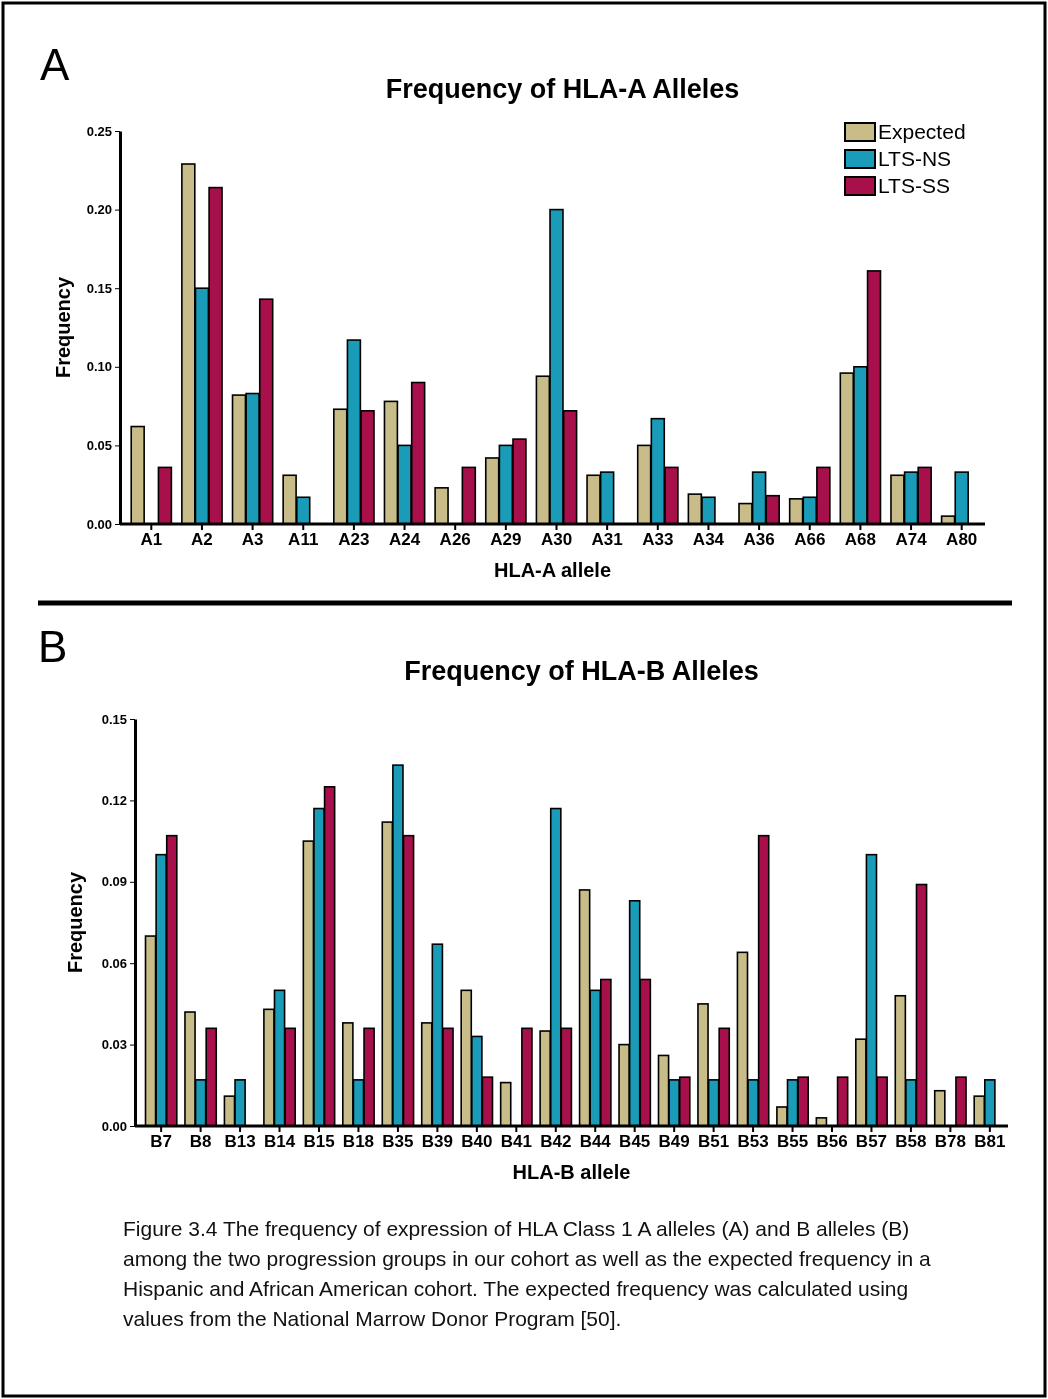  Describe the element at coordinates (635, 1142) in the screenshot. I see `x-tick-label: B45` at that location.